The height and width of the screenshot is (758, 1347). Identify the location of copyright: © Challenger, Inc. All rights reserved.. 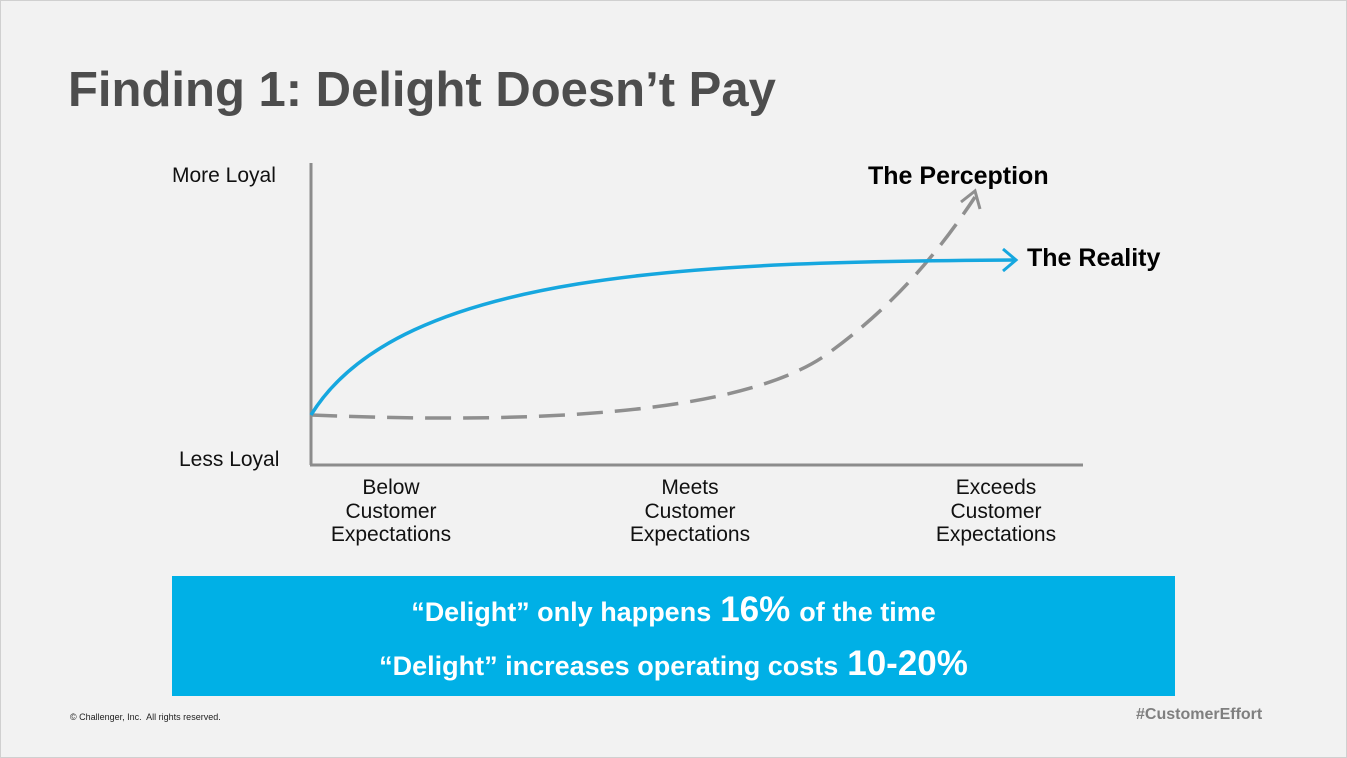
(145, 717).